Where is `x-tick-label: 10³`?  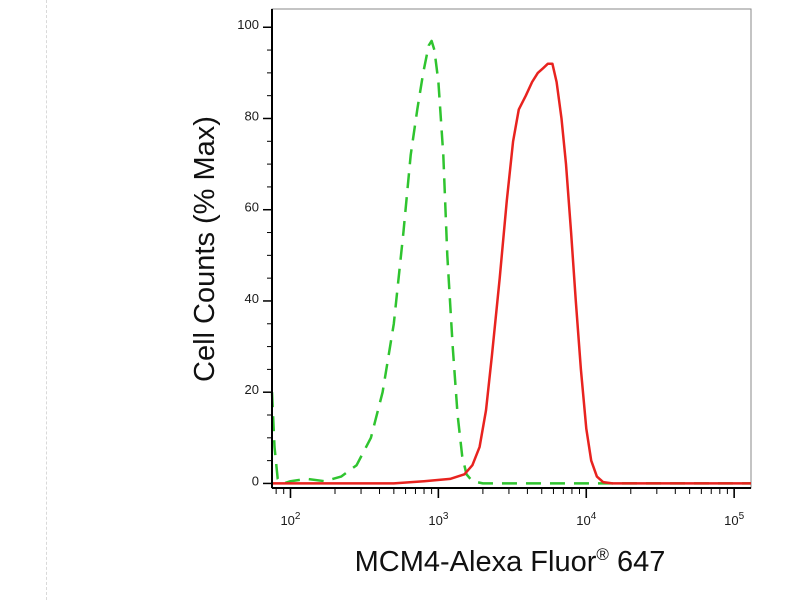
x-tick-label: 10³ is located at coordinates (438, 519).